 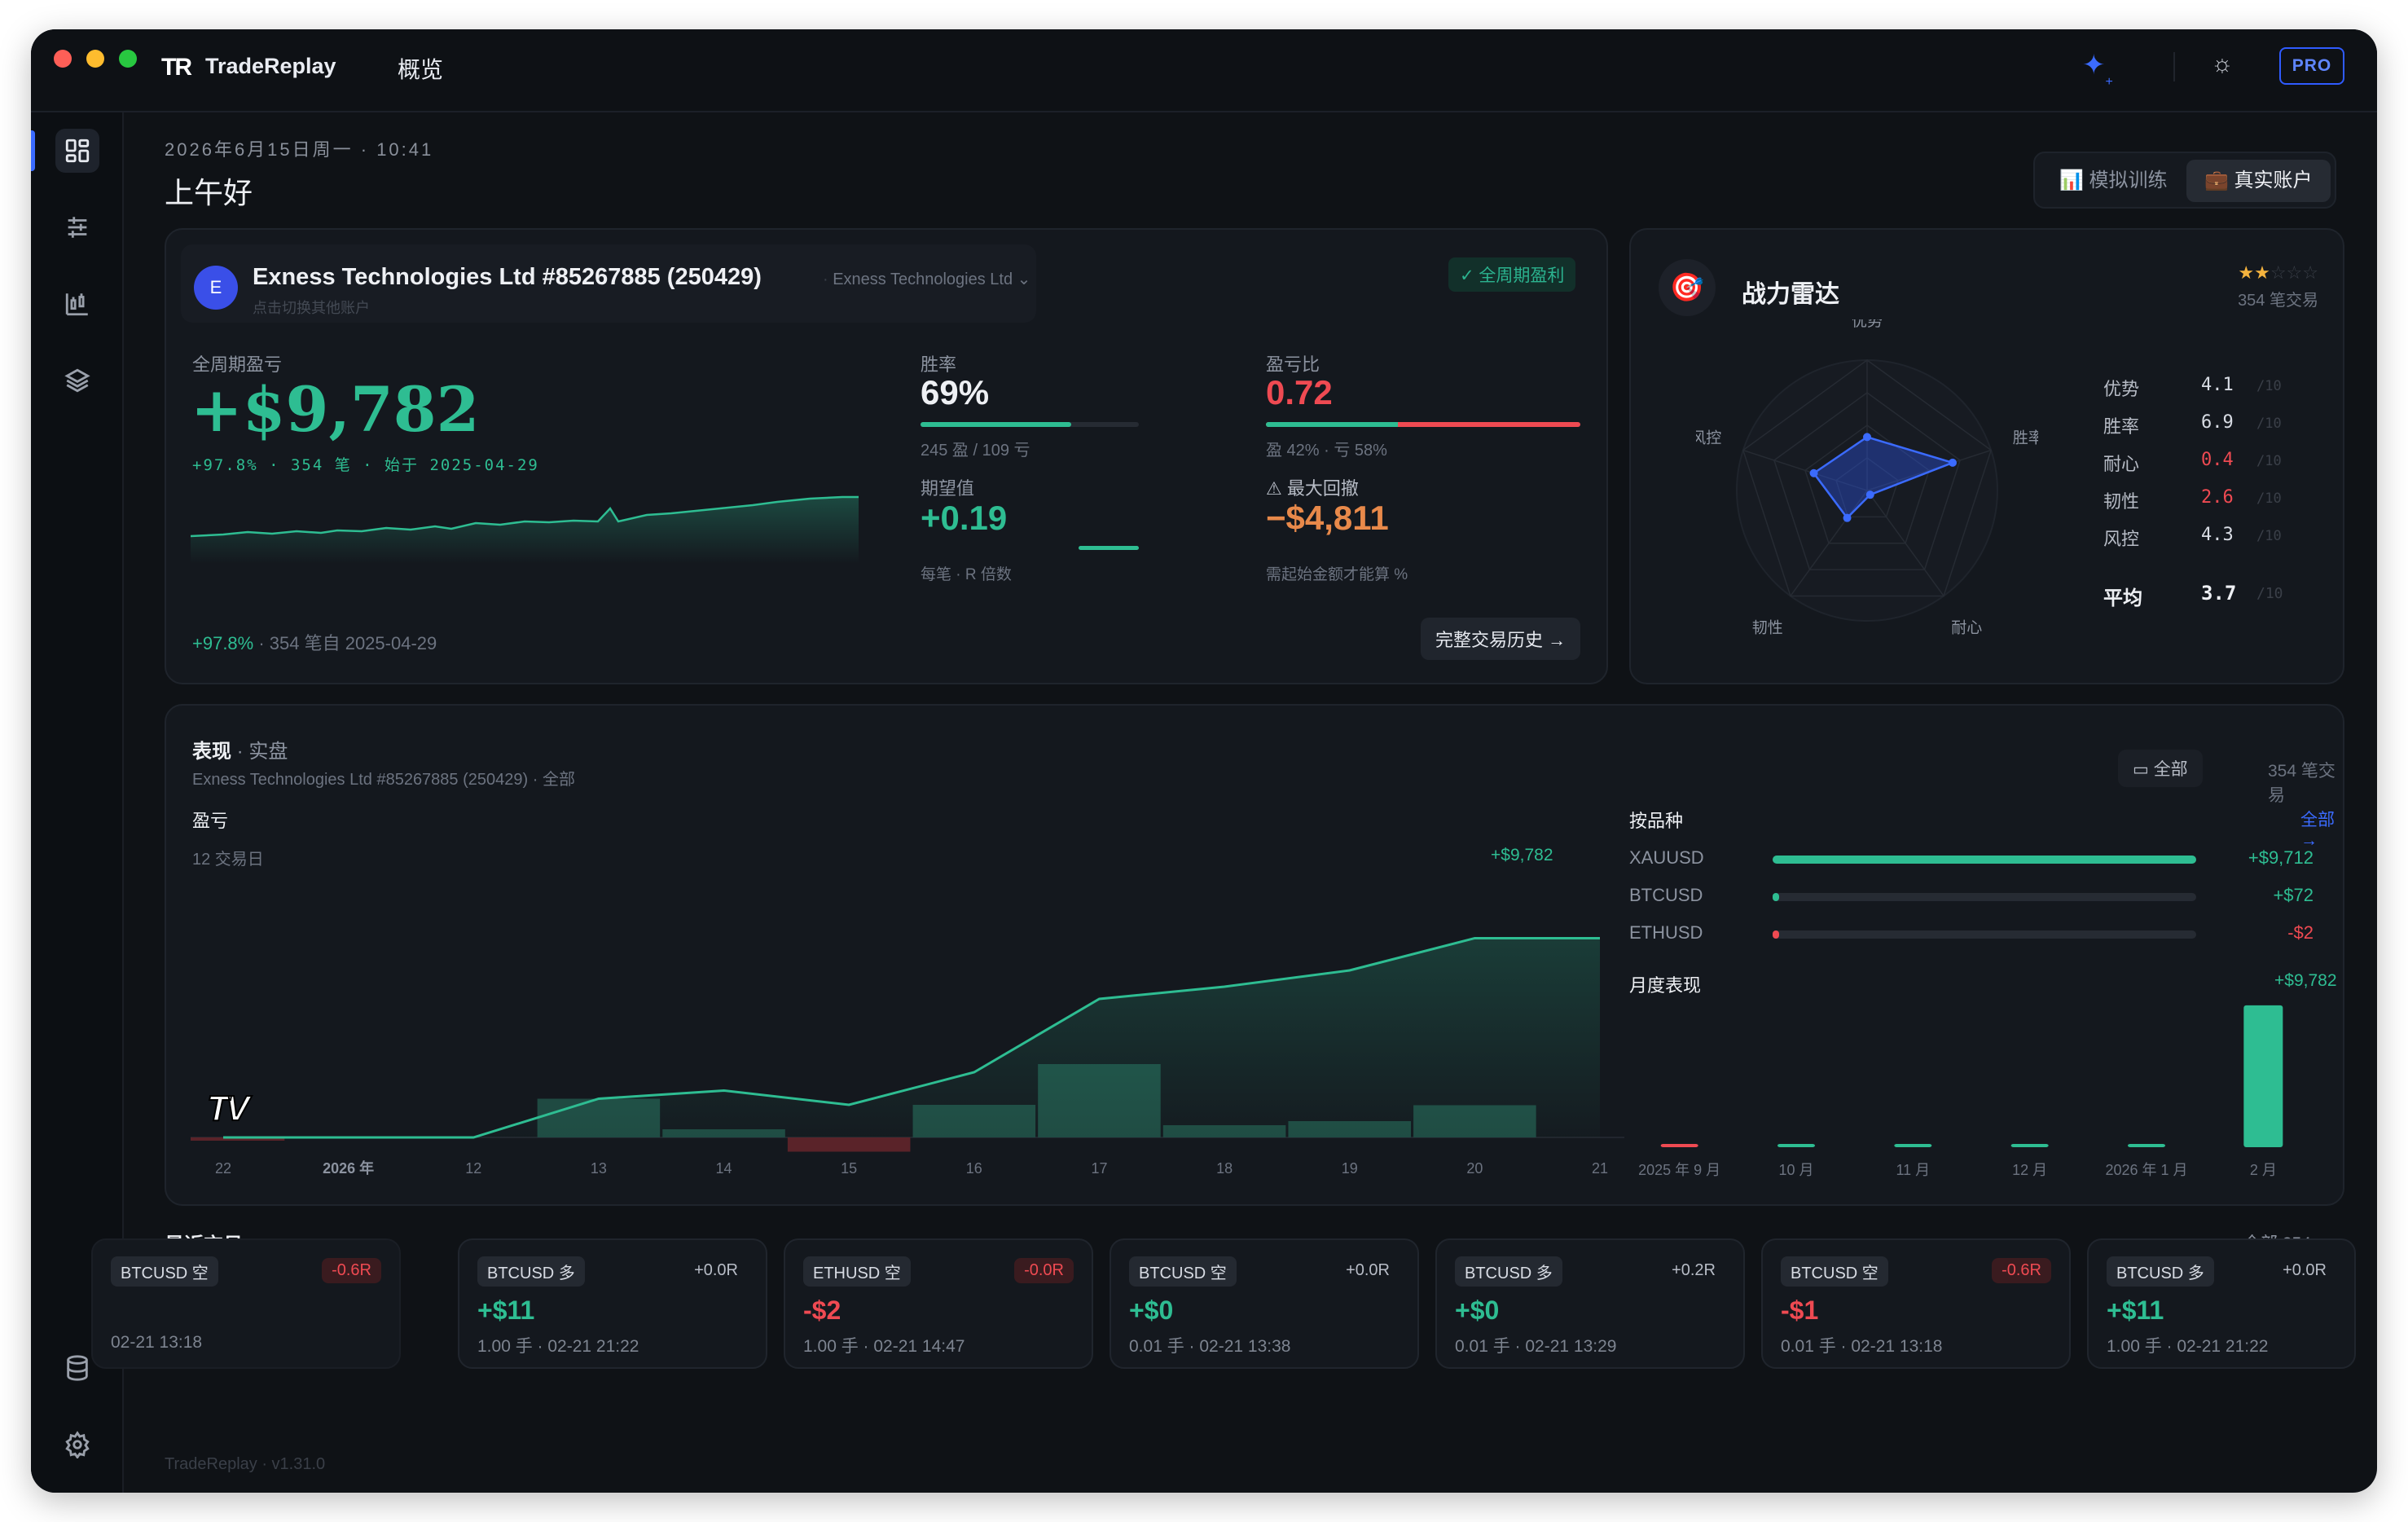 I want to click on symbol-row: BTCUSD +$72, so click(x=1971, y=901).